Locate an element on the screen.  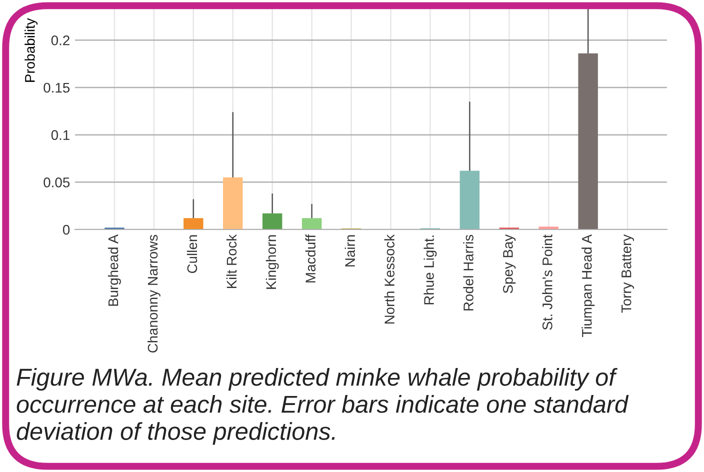
y-tick-label: 0.05 is located at coordinates (57, 182).